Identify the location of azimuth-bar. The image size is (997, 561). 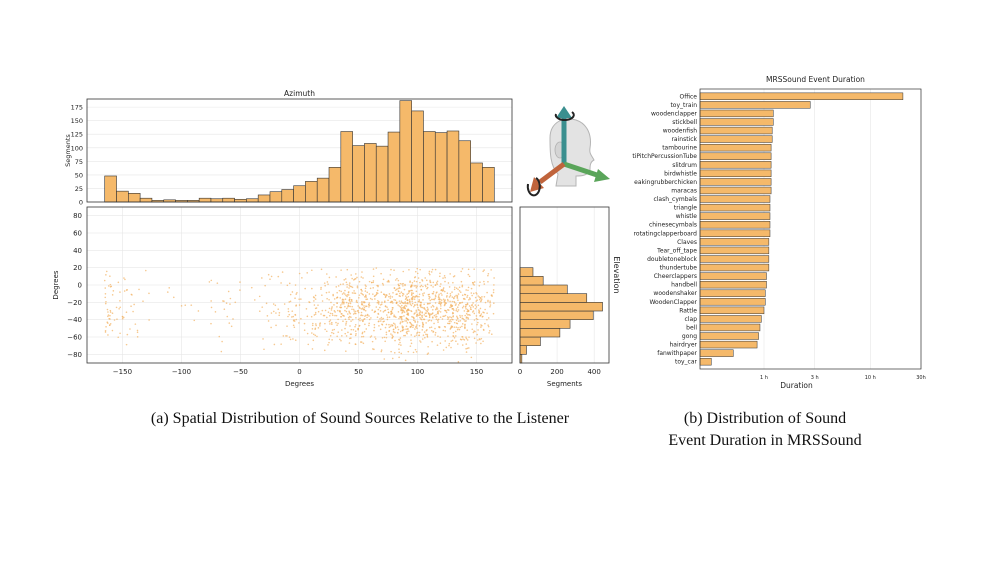
(252, 200).